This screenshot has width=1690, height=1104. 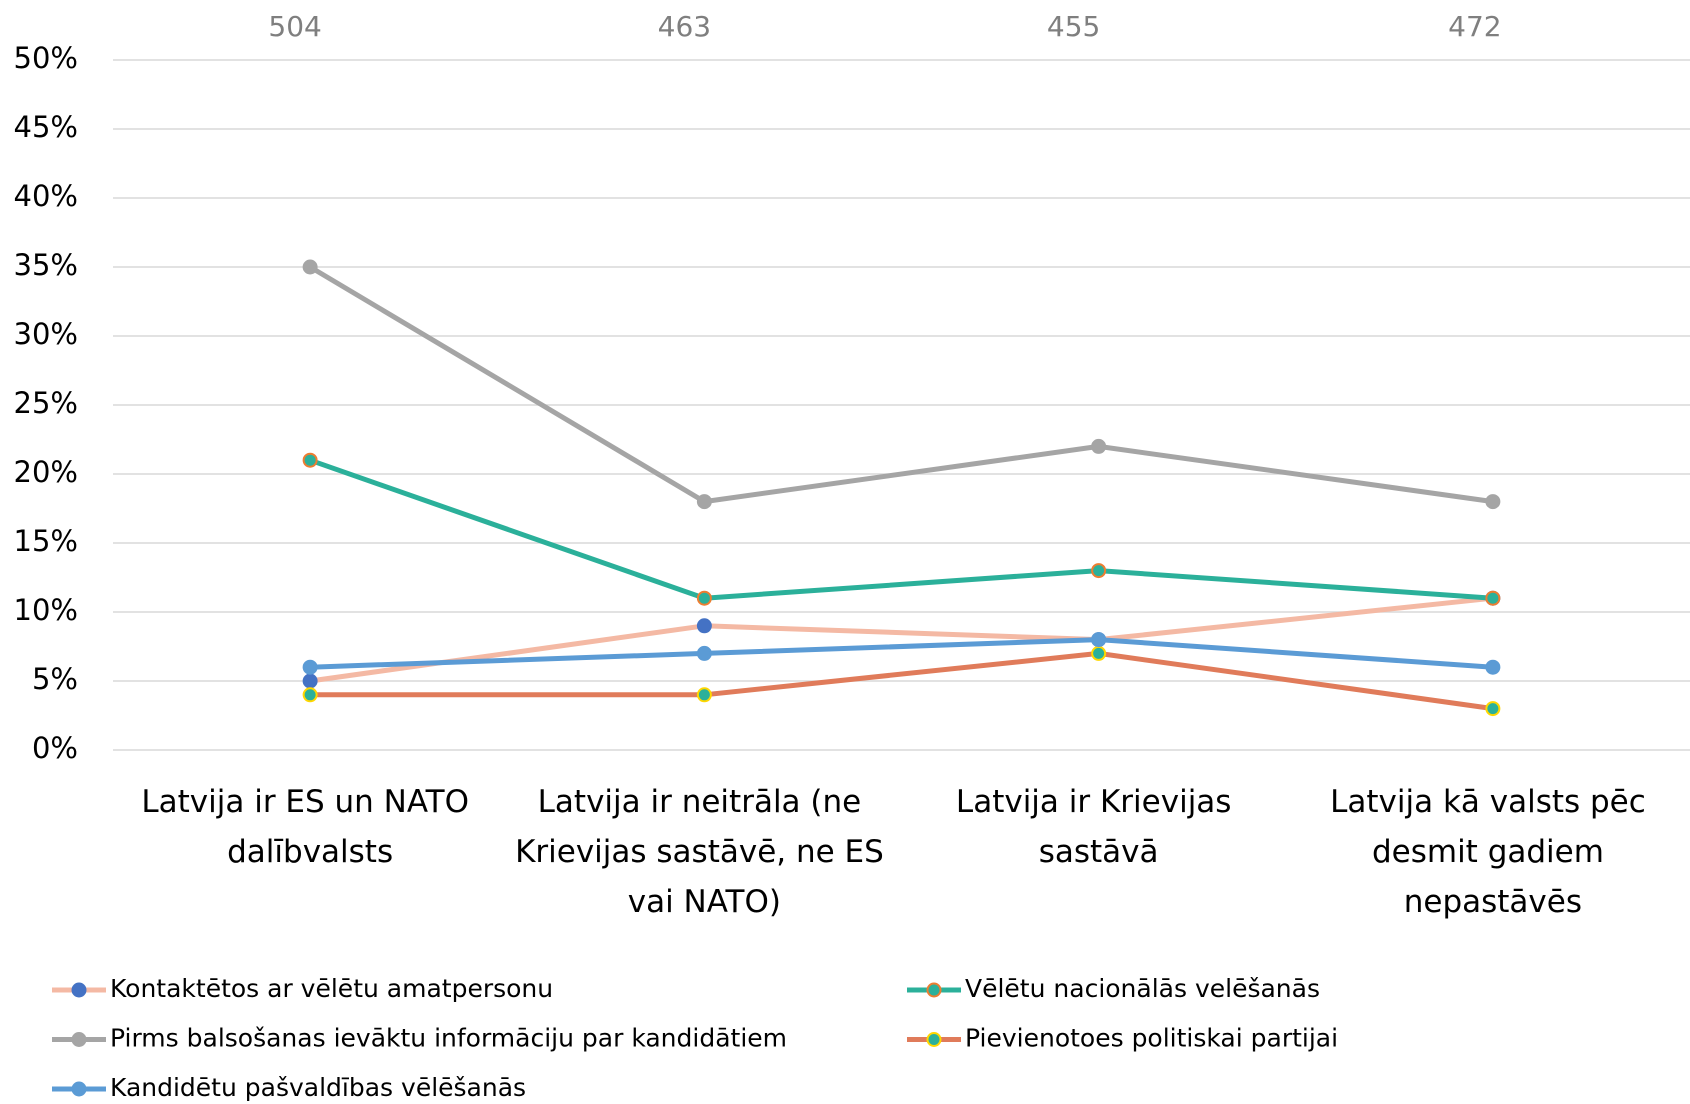 What do you see at coordinates (310, 852) in the screenshot?
I see `label-line: dalībvalsts` at bounding box center [310, 852].